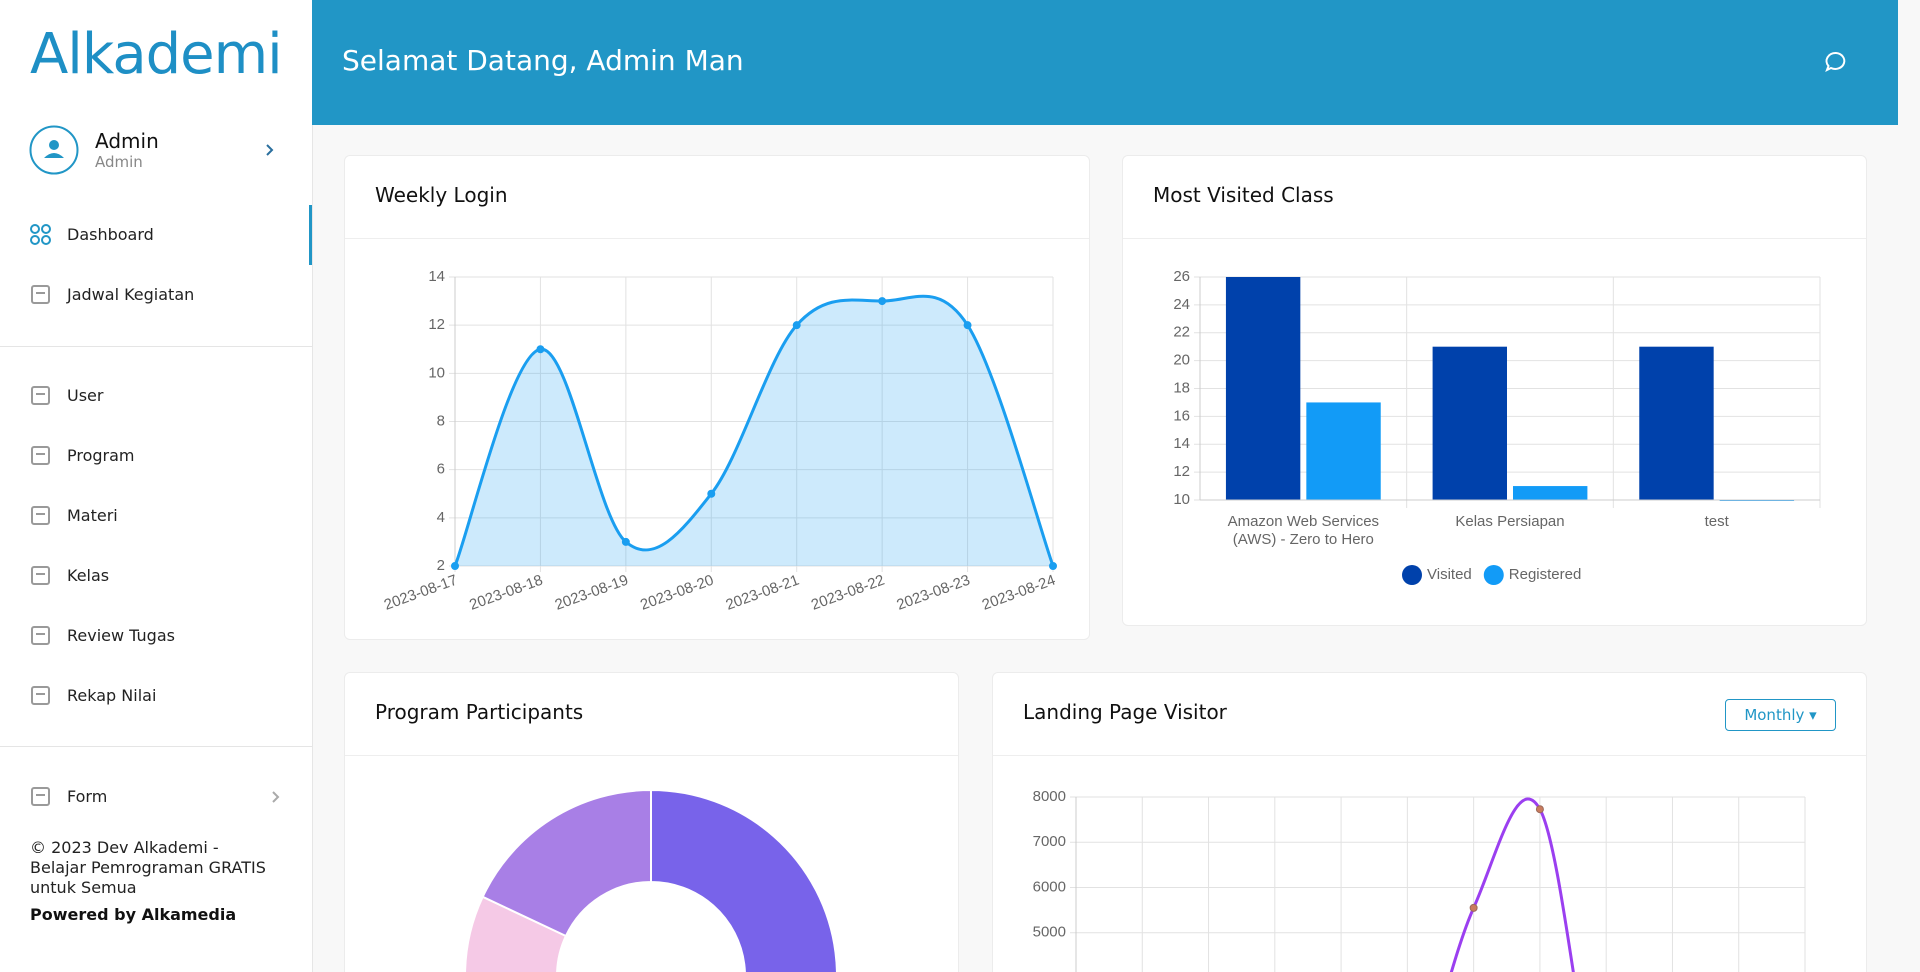 This screenshot has height=972, width=1920. What do you see at coordinates (1716, 521) in the screenshot?
I see `x-tick-label: test` at bounding box center [1716, 521].